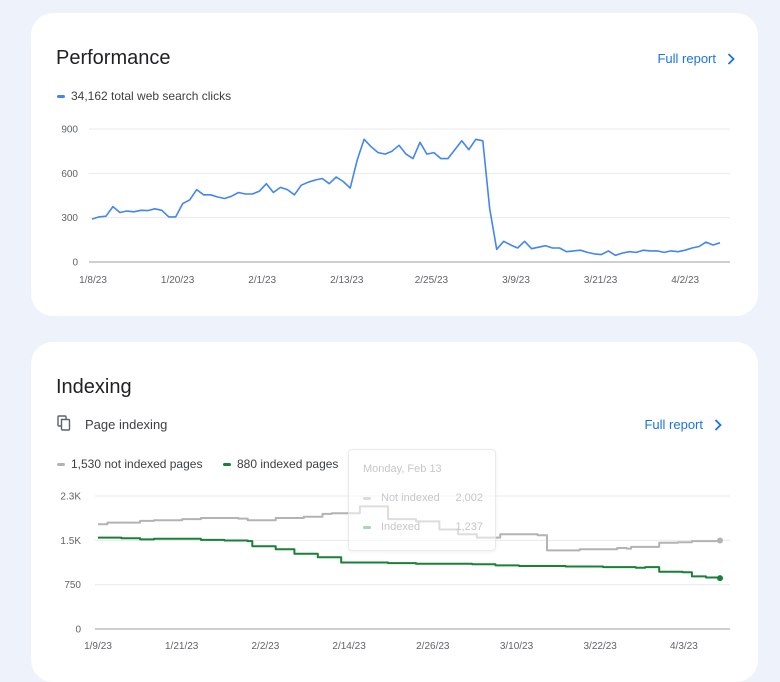 Image resolution: width=780 pixels, height=682 pixels. Describe the element at coordinates (69, 174) in the screenshot. I see `performance-y-tick-label: 600` at that location.